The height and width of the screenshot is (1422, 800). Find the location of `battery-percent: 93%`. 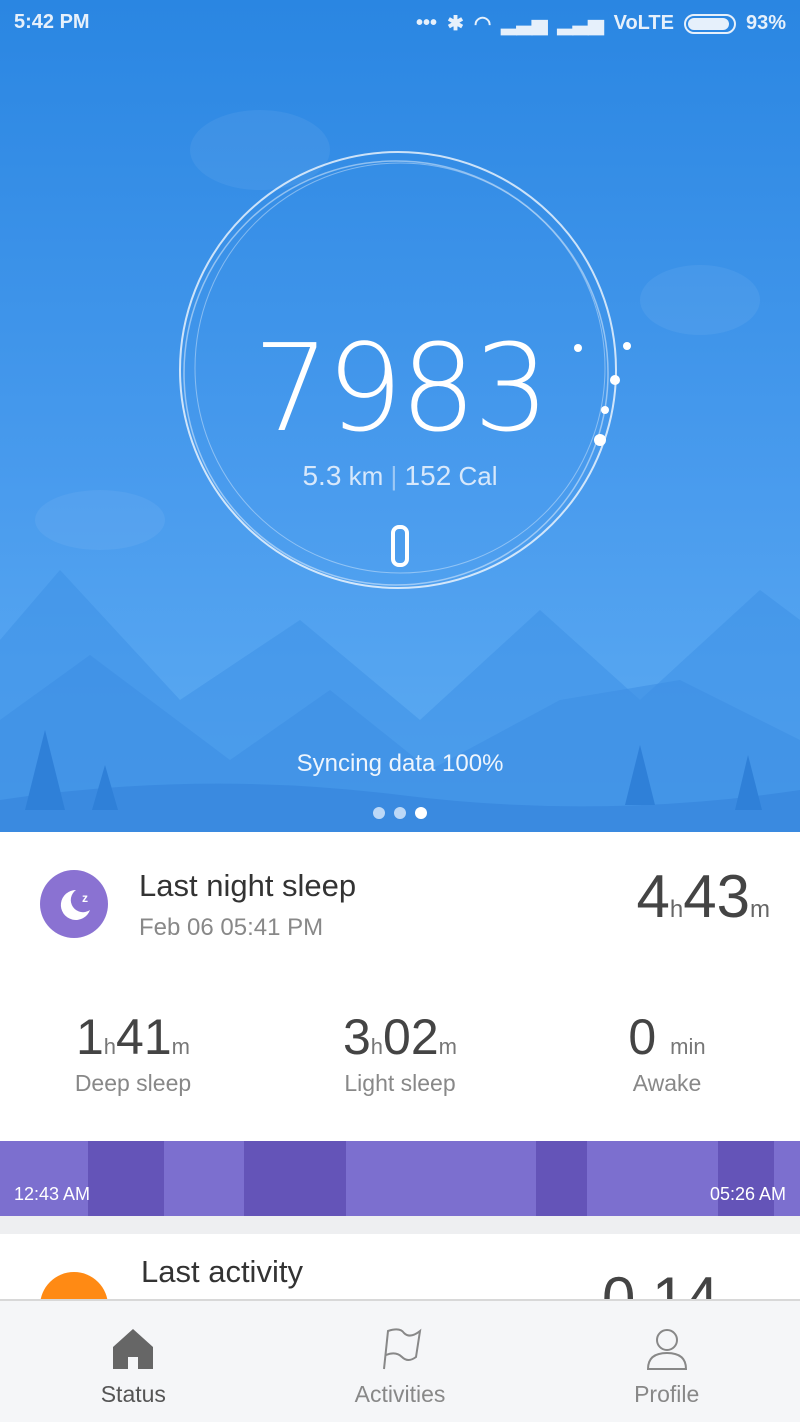

battery-percent: 93% is located at coordinates (765, 23).